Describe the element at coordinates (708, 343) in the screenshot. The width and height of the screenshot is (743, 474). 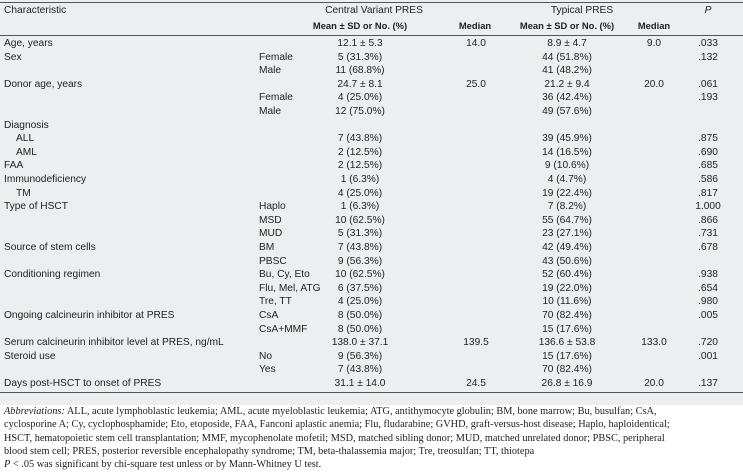
I see `p-value-cell: .720` at that location.